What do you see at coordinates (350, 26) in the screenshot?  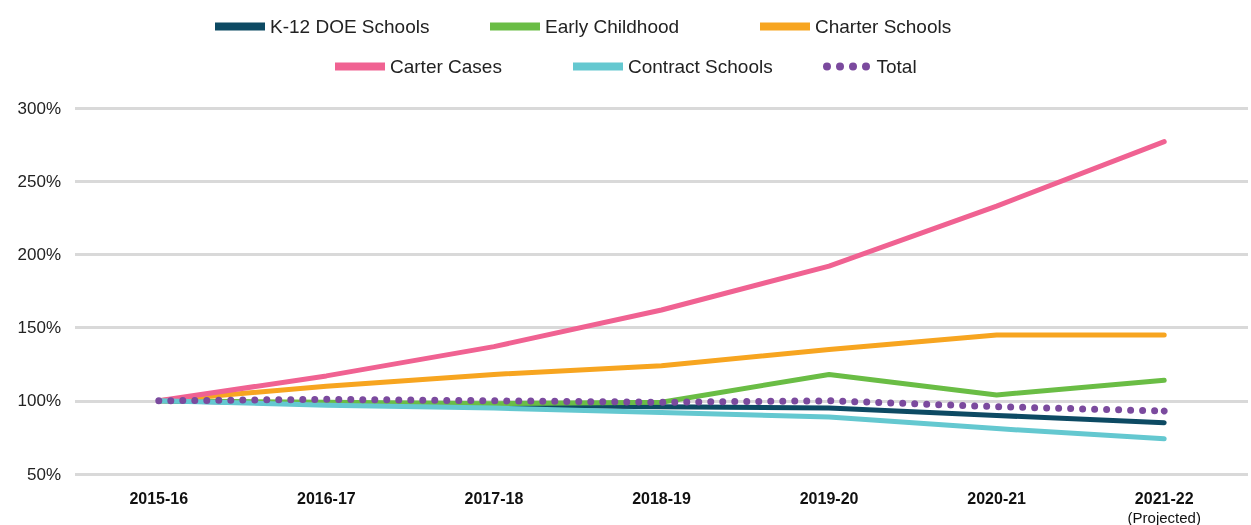 I see `legend-label: K-12 DOE Schools` at bounding box center [350, 26].